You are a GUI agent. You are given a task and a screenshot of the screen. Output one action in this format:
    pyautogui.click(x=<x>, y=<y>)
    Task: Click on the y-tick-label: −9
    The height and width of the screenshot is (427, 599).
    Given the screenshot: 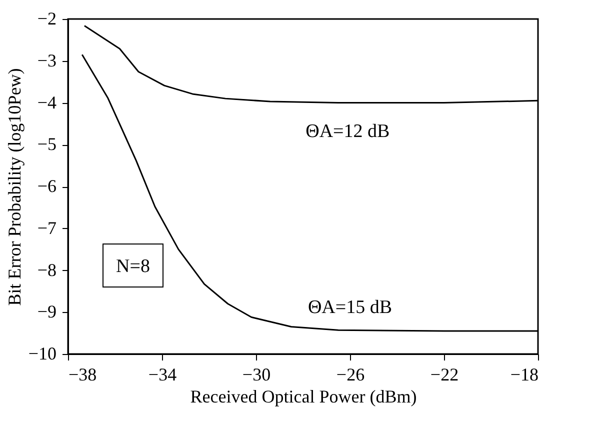 What is the action you would take?
    pyautogui.click(x=46, y=312)
    